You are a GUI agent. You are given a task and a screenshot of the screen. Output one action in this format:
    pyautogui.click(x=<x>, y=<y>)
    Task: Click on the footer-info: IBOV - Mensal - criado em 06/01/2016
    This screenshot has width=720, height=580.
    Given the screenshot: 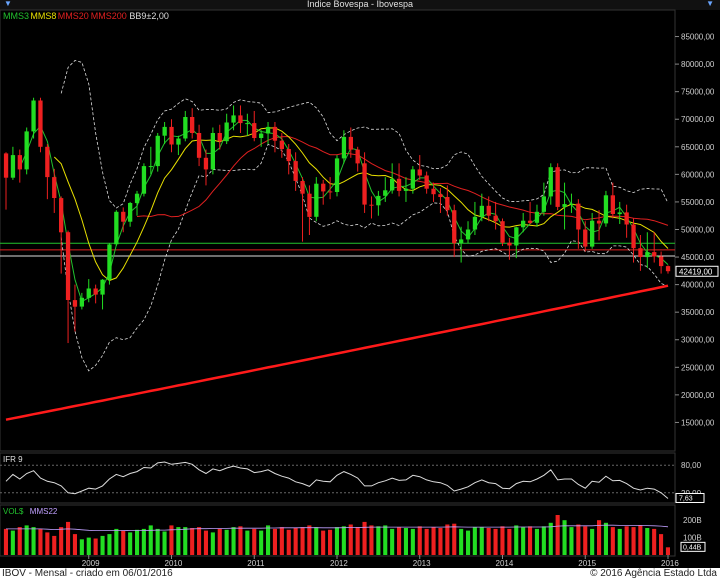 What is the action you would take?
    pyautogui.click(x=87, y=573)
    